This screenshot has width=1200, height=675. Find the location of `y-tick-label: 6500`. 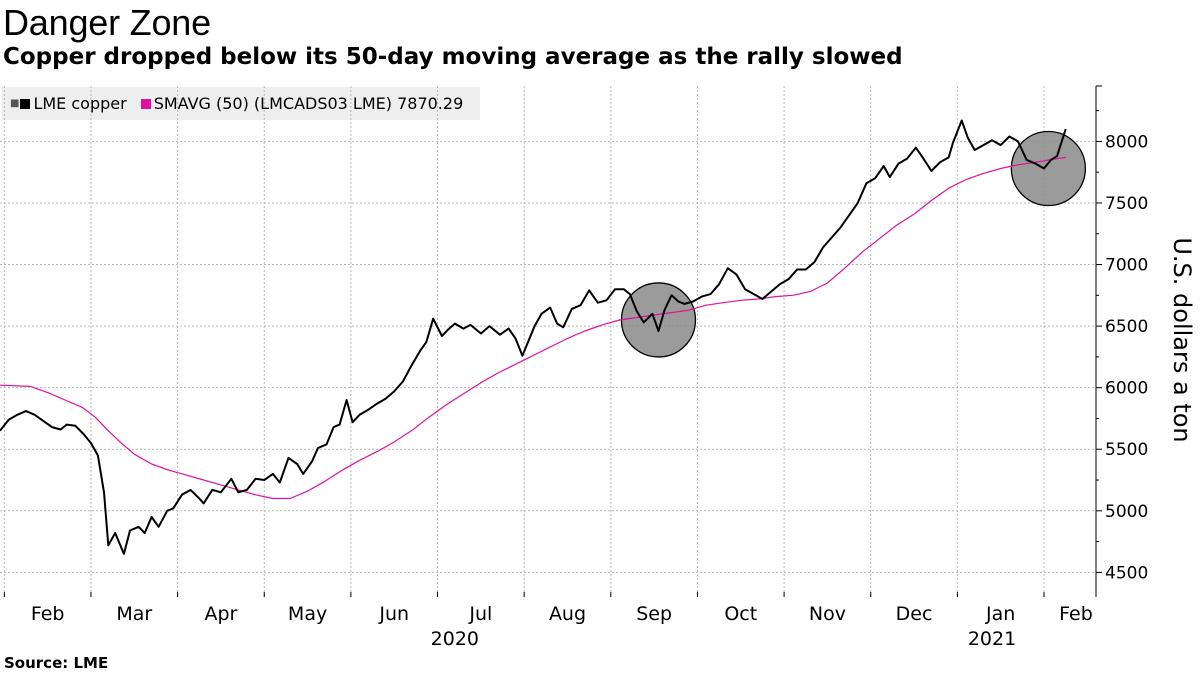

y-tick-label: 6500 is located at coordinates (1126, 327).